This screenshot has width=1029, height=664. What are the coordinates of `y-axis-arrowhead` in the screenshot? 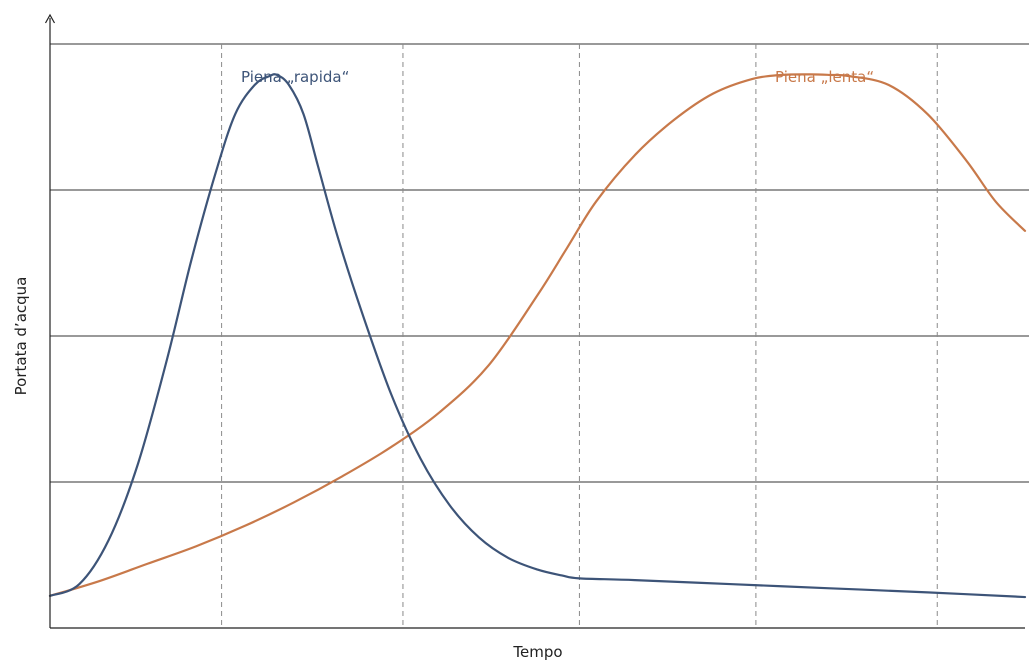 It's located at (50, 18).